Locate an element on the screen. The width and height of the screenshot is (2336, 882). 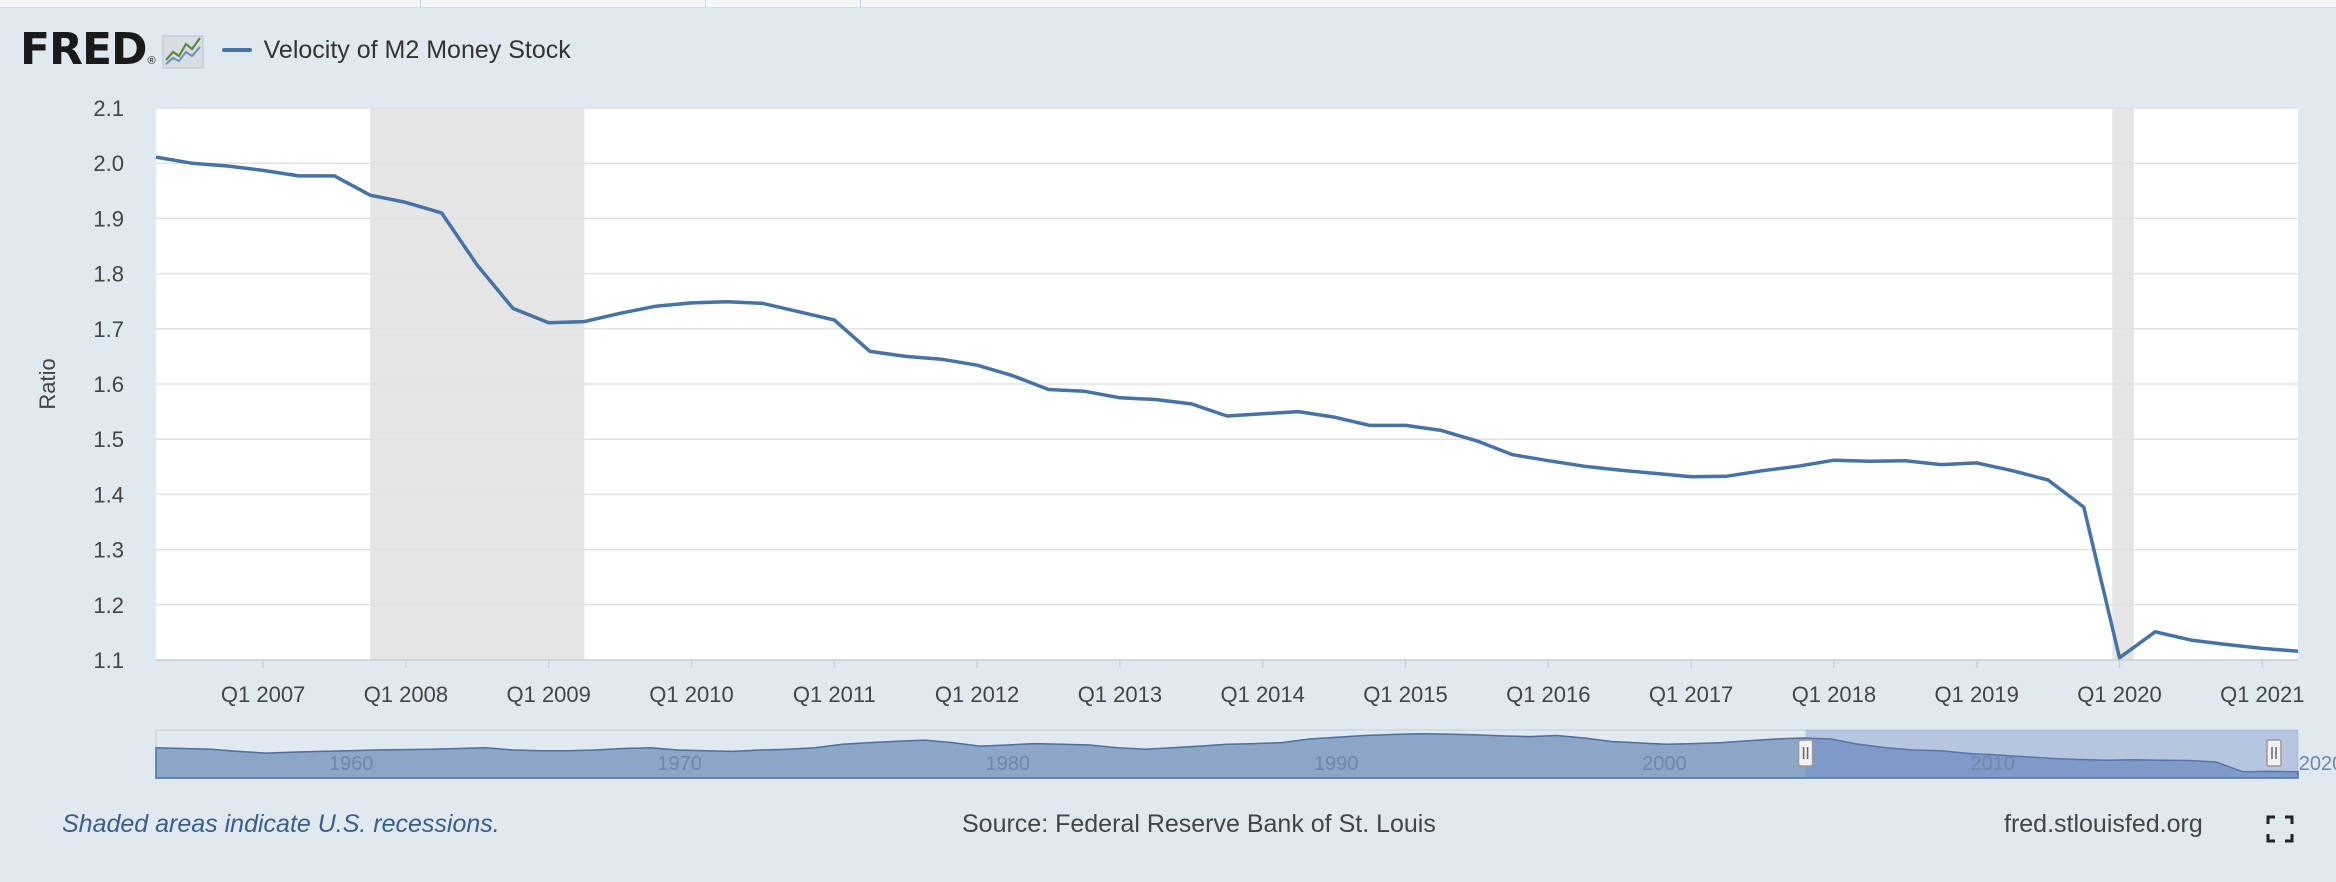
top-tab-strip is located at coordinates (1168, 4).